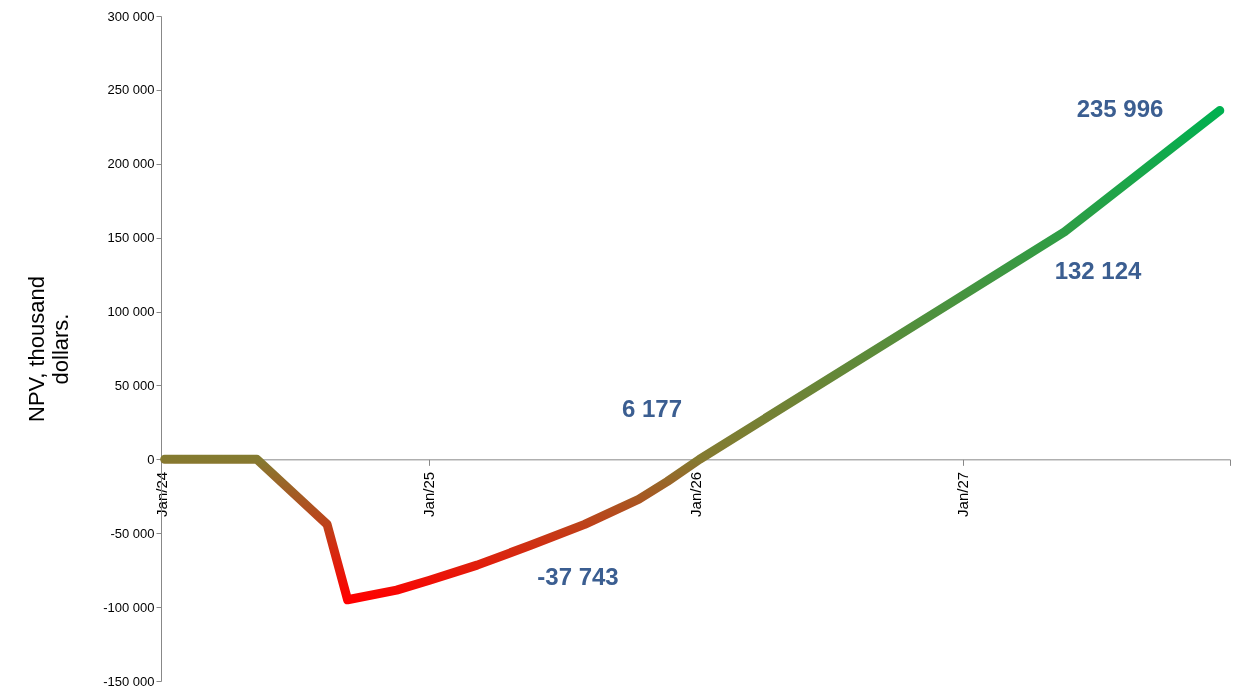 The width and height of the screenshot is (1242, 690). I want to click on annotation: 132 124, so click(1098, 270).